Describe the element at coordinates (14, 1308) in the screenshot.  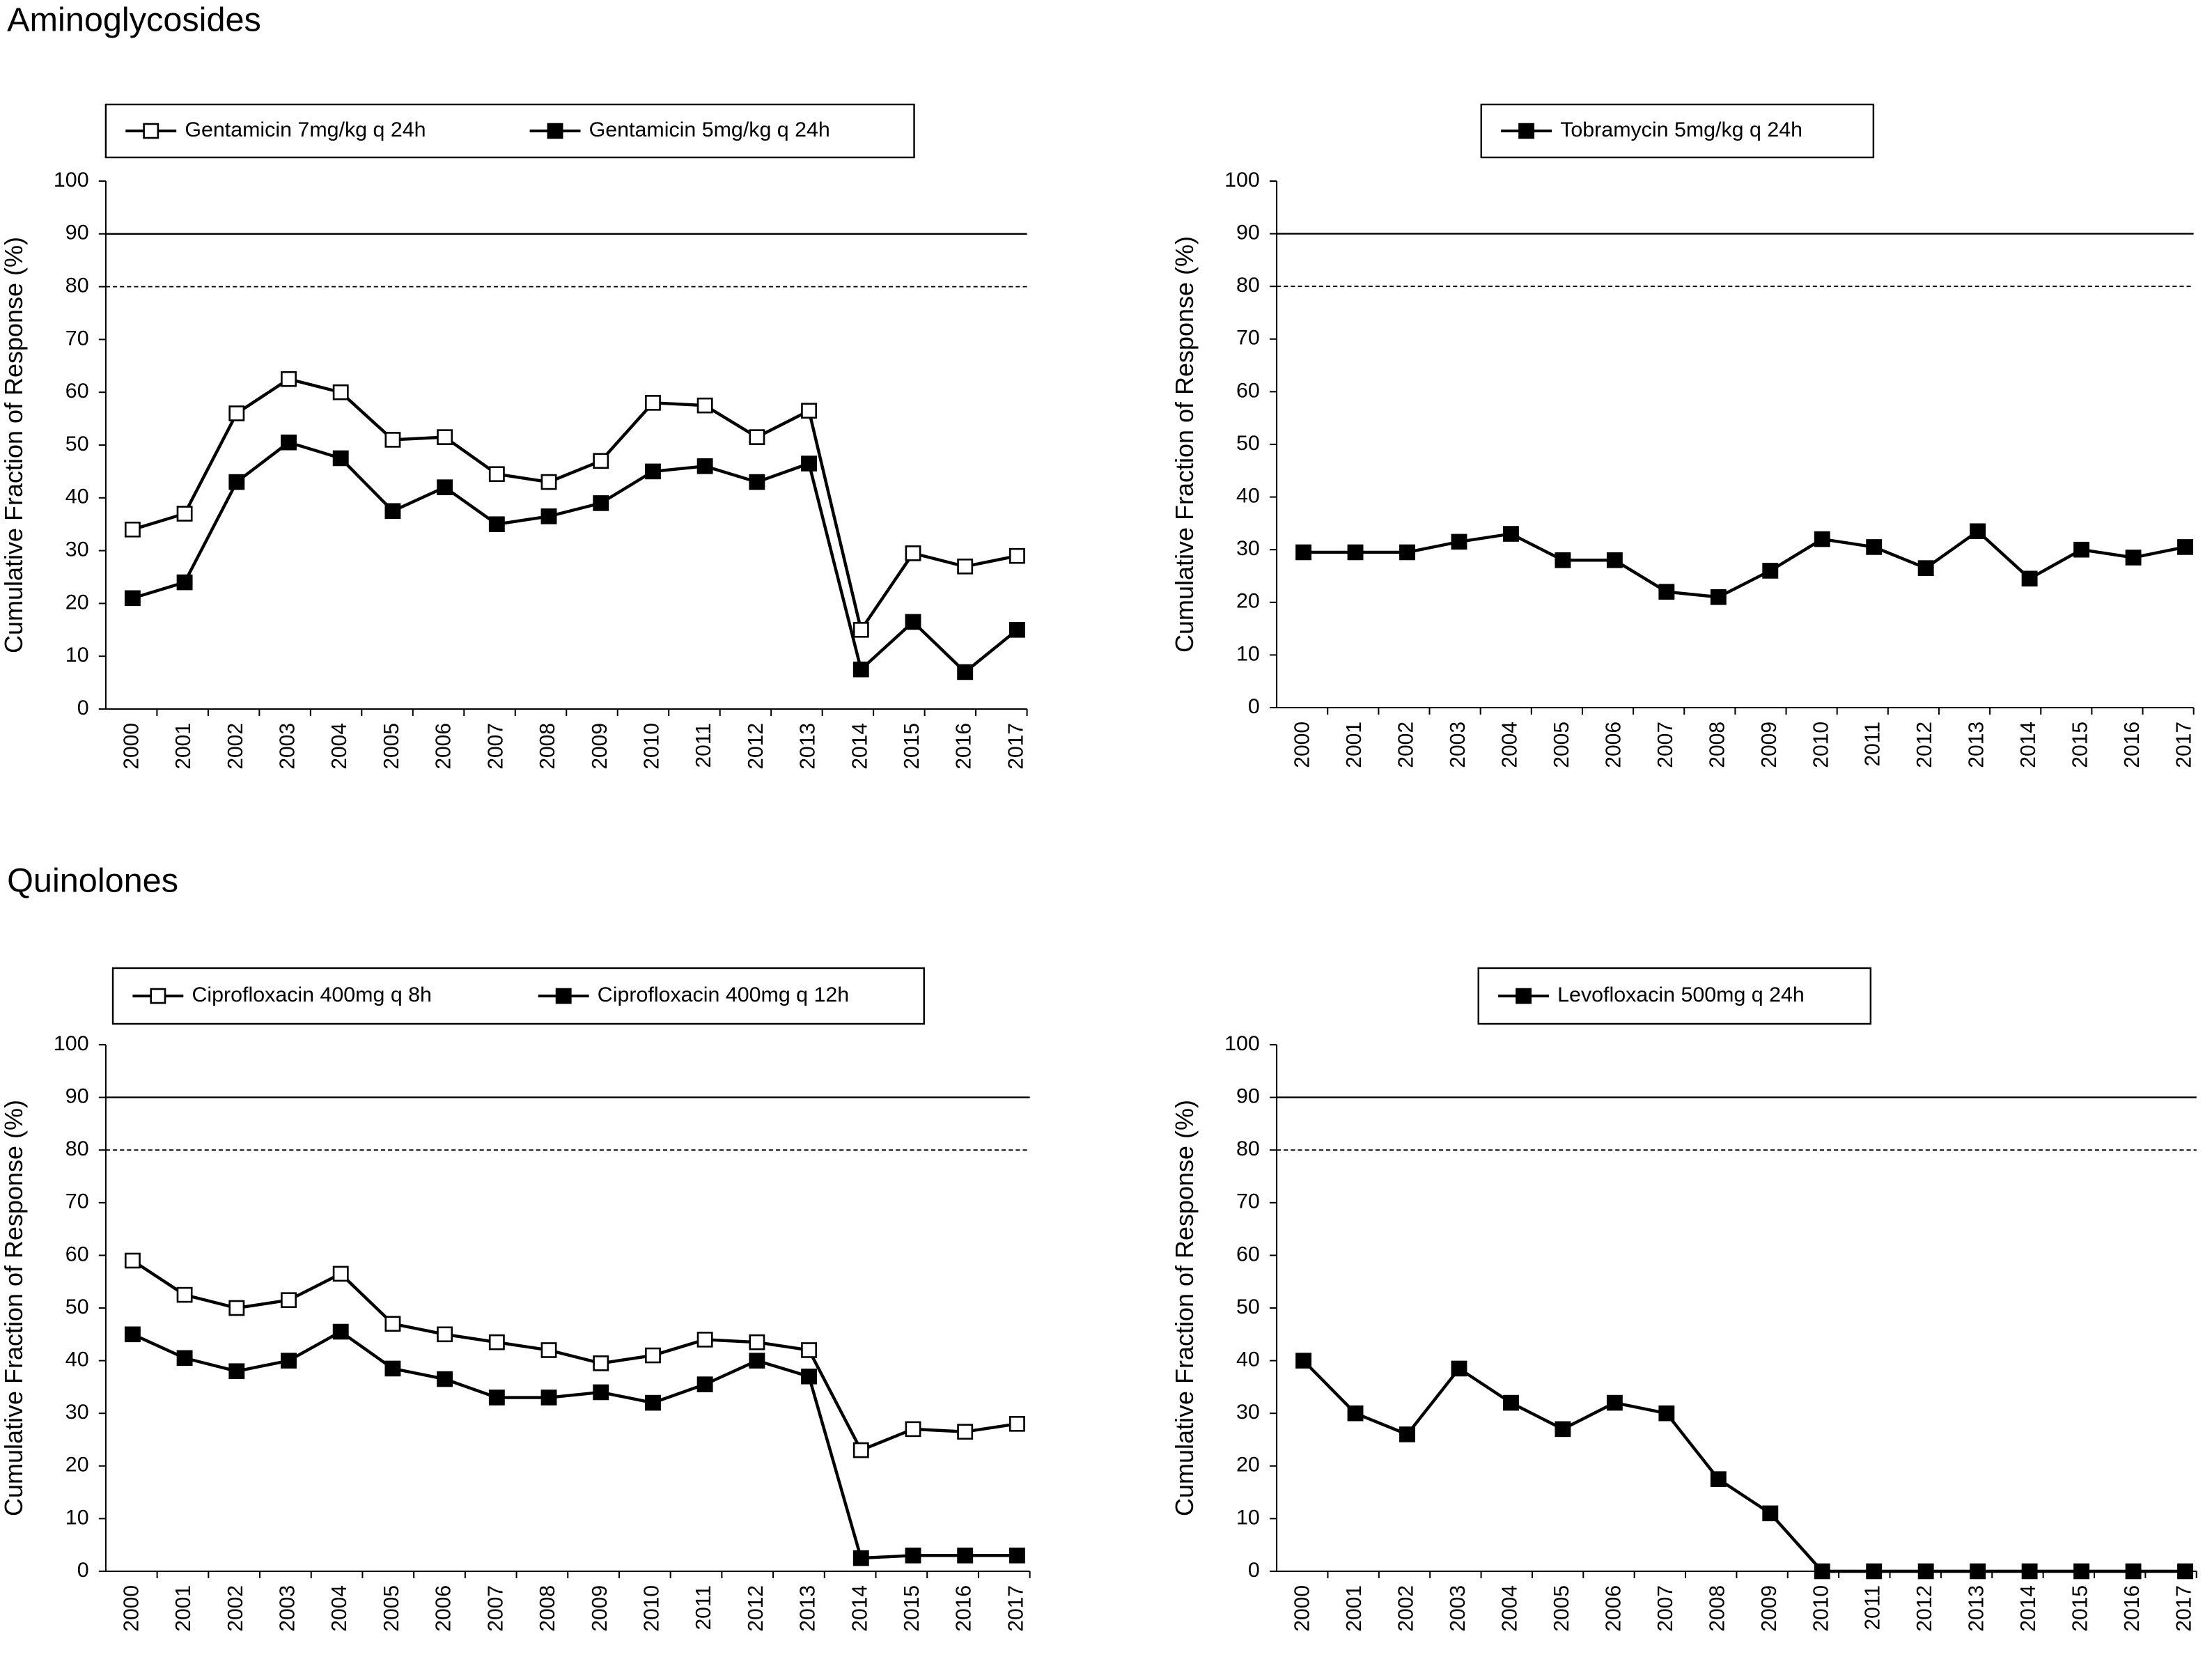
I see `y-axis-label: Cumulative Fraction of Response (%)` at that location.